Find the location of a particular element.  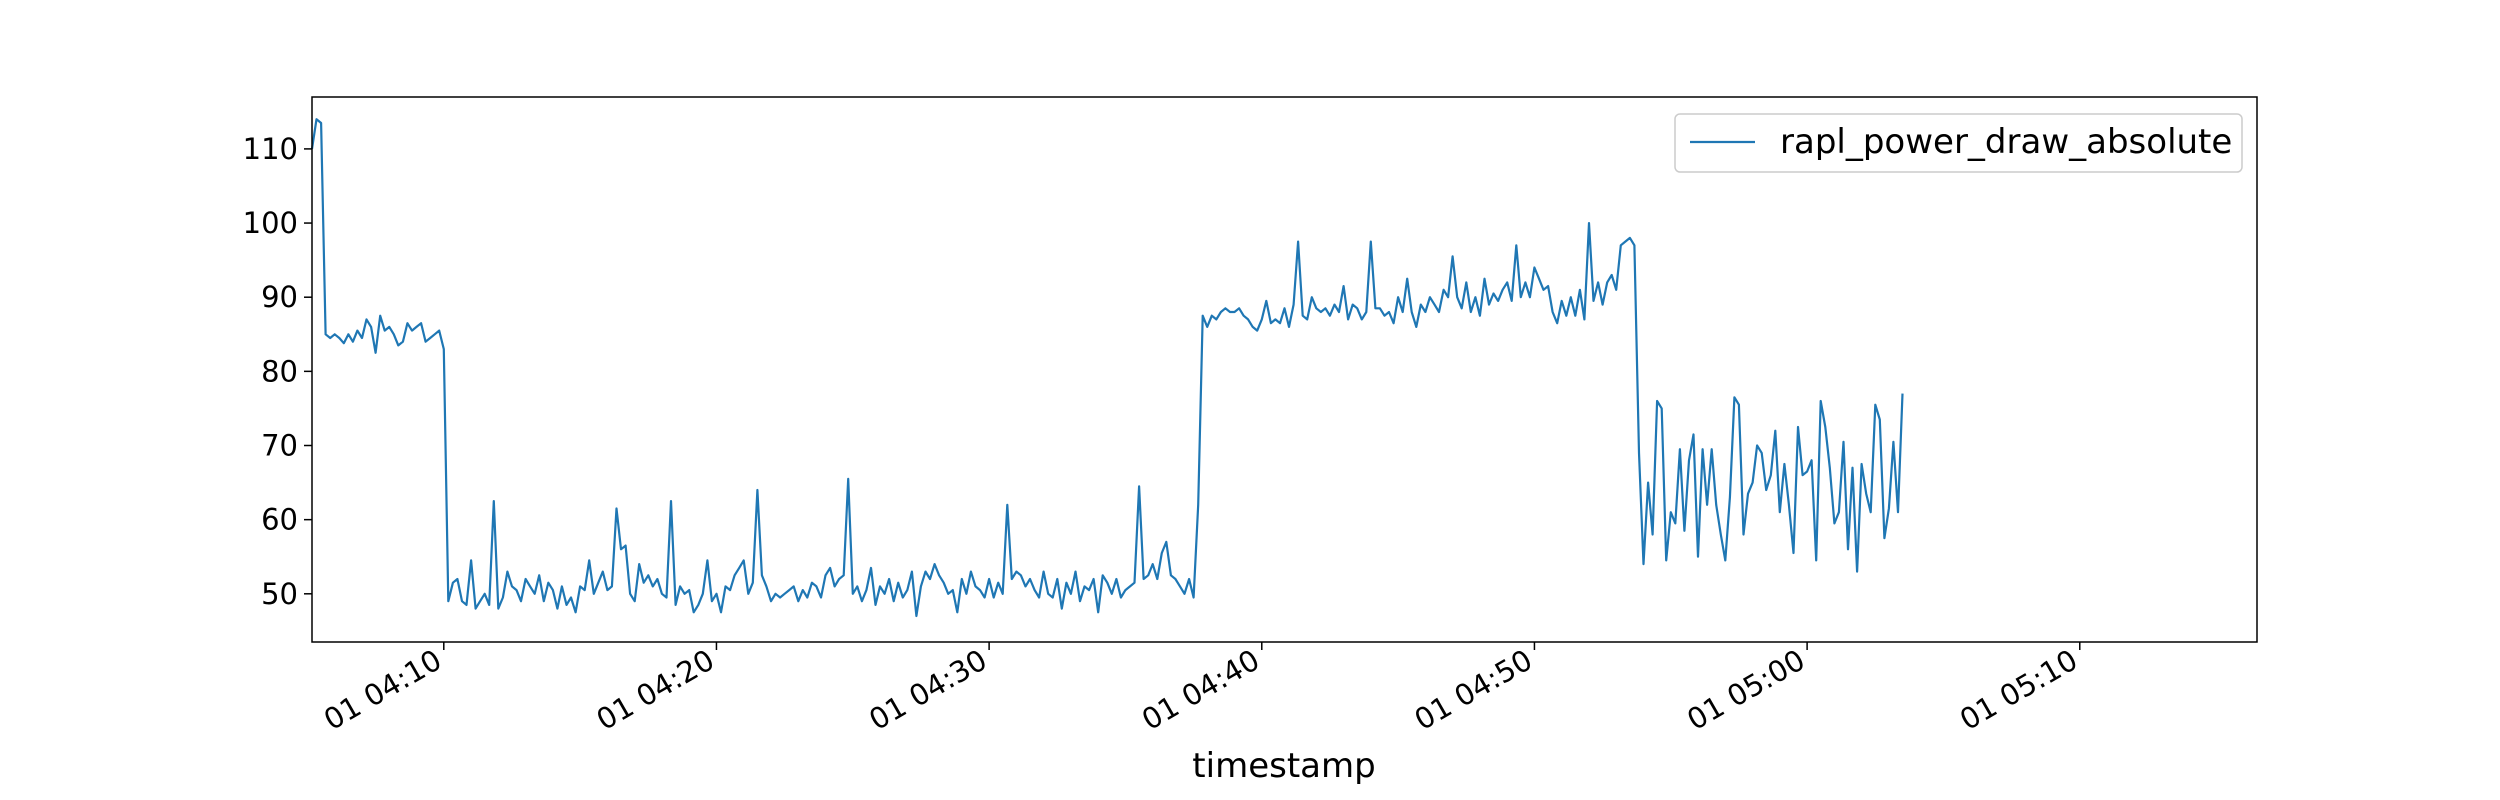

y-tick-label: 70 is located at coordinates (279, 446).